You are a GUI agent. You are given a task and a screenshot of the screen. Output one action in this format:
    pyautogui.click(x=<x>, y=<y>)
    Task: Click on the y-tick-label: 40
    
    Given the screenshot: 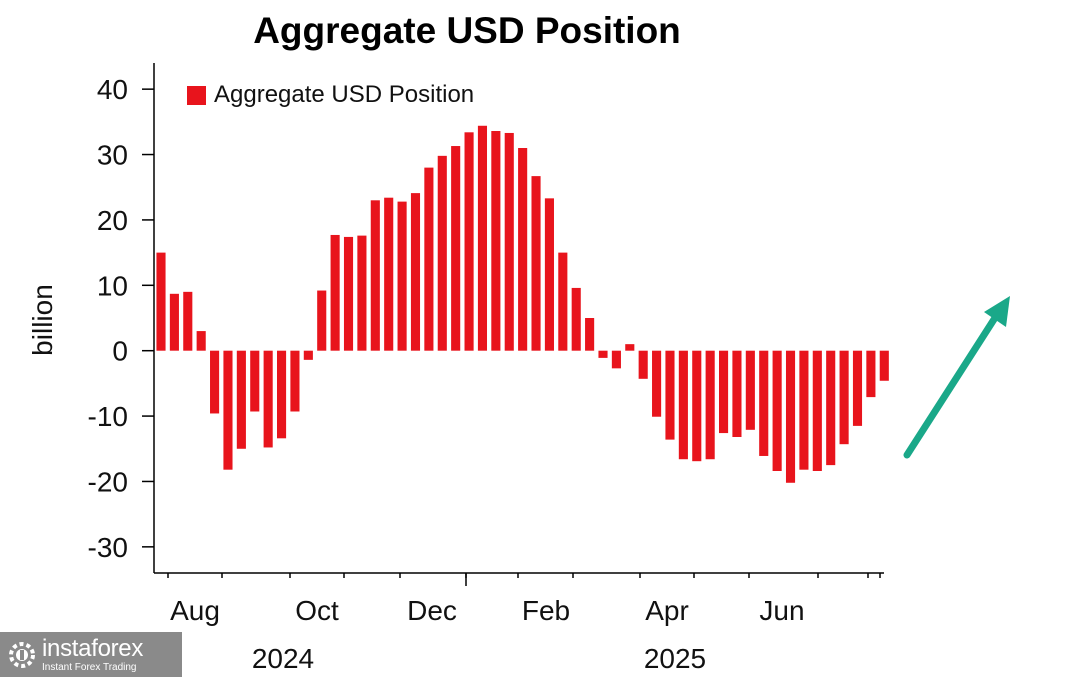 What is the action you would take?
    pyautogui.click(x=112, y=89)
    